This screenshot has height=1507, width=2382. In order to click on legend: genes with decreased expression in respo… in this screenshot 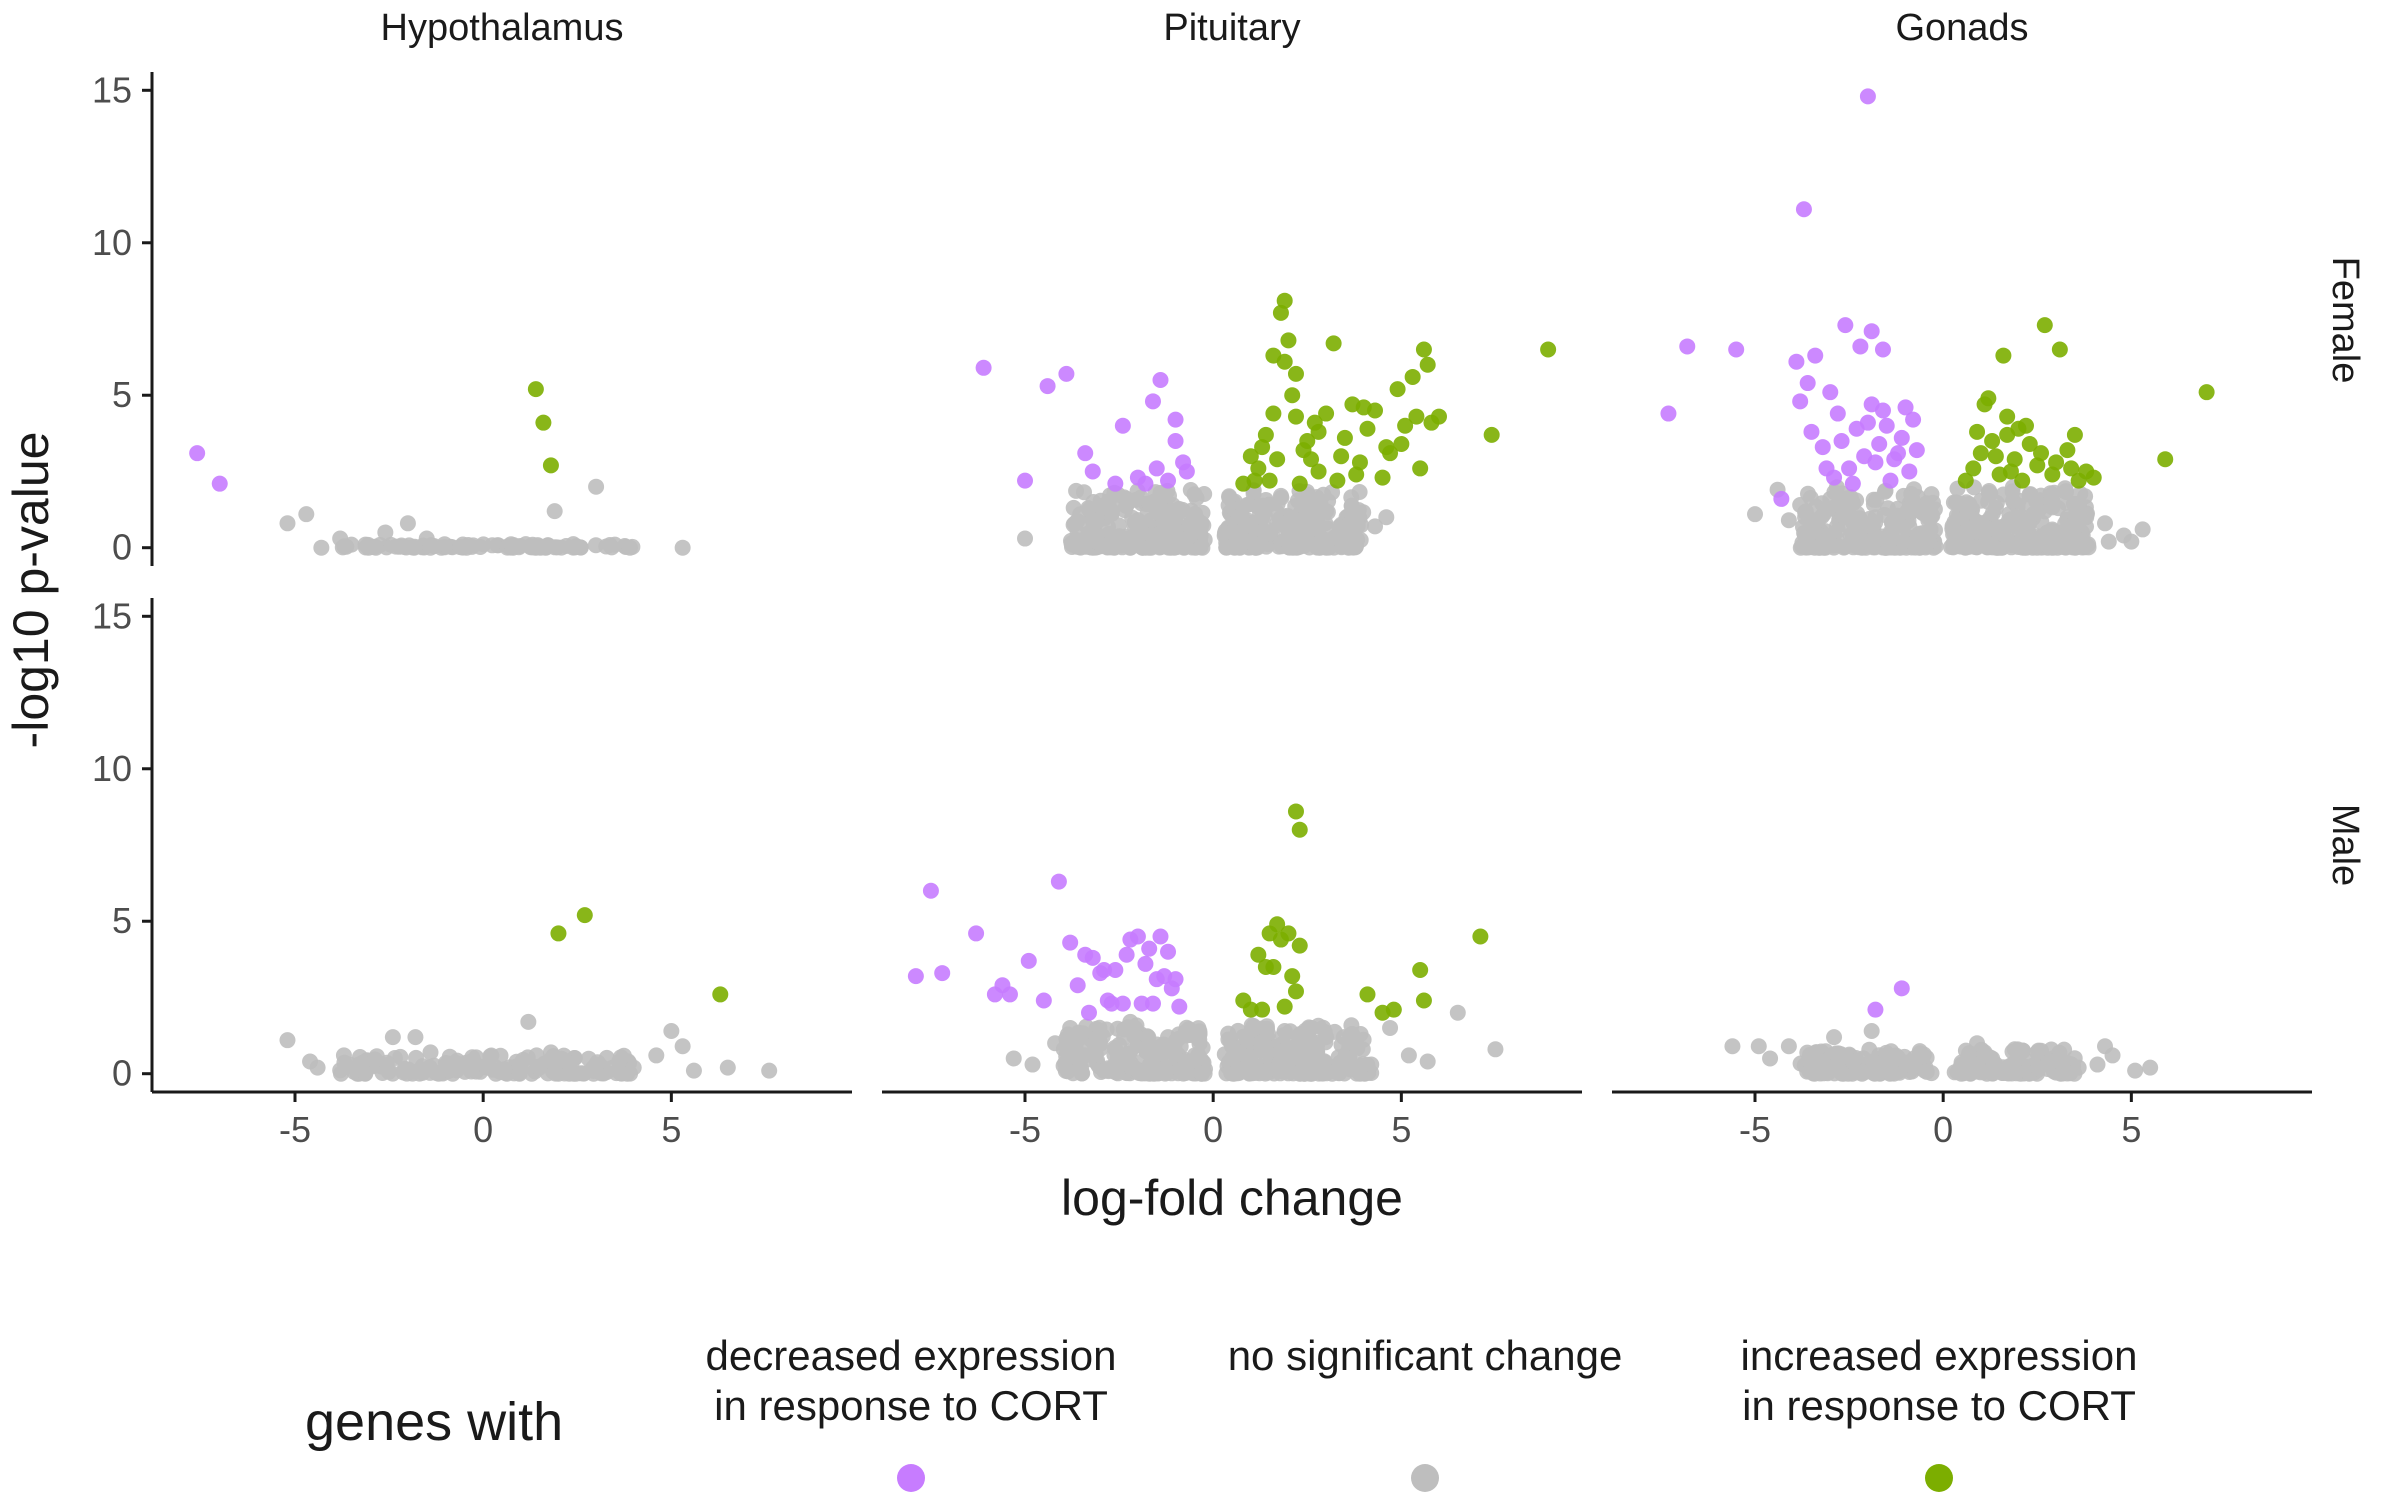, I will do `click(1221, 1412)`.